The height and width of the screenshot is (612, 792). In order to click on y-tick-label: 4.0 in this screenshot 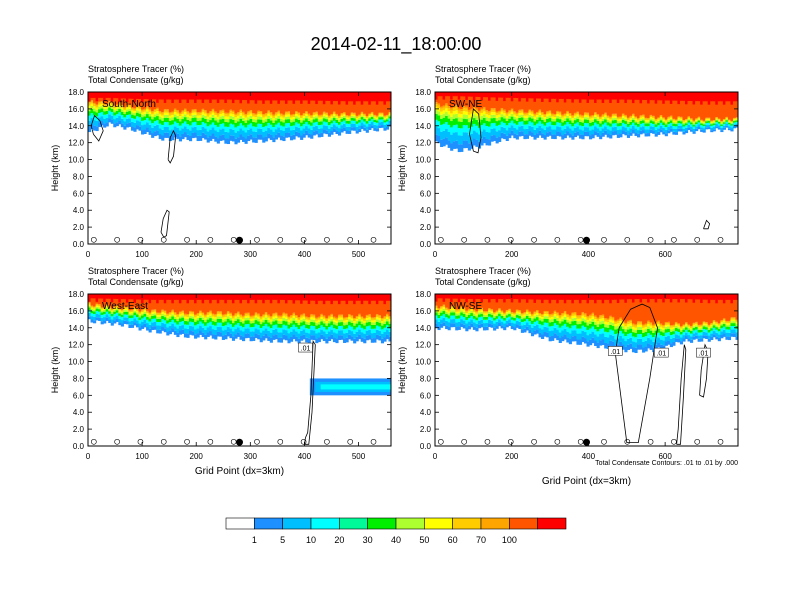, I will do `click(79, 412)`.